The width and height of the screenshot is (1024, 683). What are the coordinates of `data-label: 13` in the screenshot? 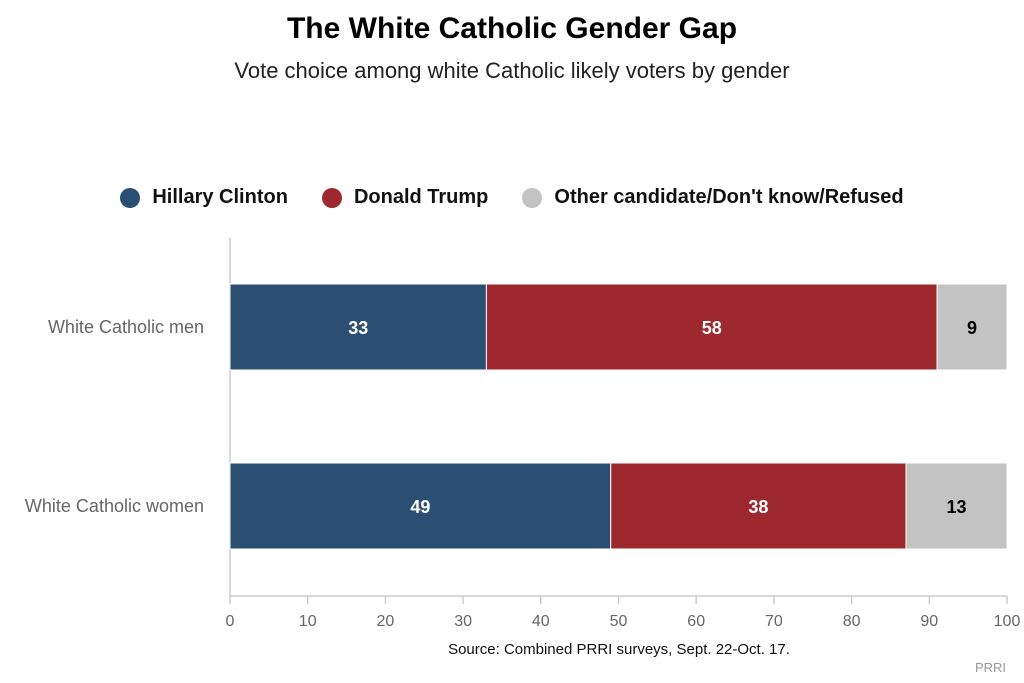 It's located at (956, 507).